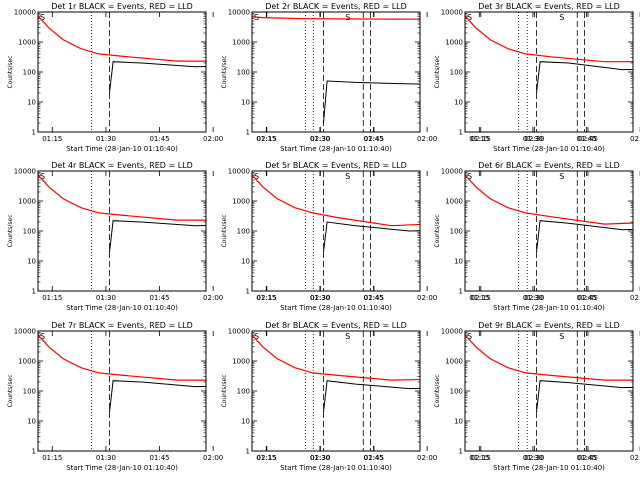 Image resolution: width=640 pixels, height=480 pixels. What do you see at coordinates (336, 6) in the screenshot?
I see `panel-title: Det 2r BLACK = Events, RED = LLD` at bounding box center [336, 6].